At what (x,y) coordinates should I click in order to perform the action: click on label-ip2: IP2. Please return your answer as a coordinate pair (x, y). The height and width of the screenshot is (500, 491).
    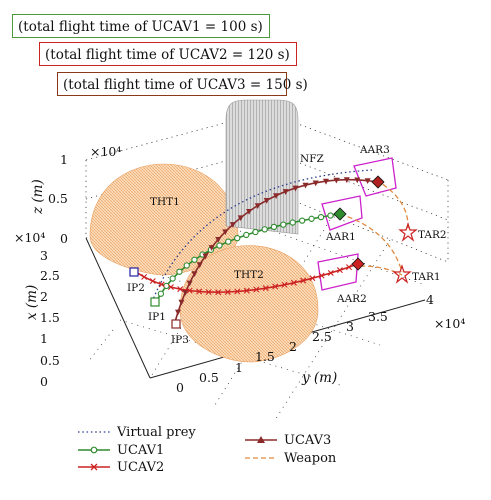
    Looking at the image, I should click on (136, 288).